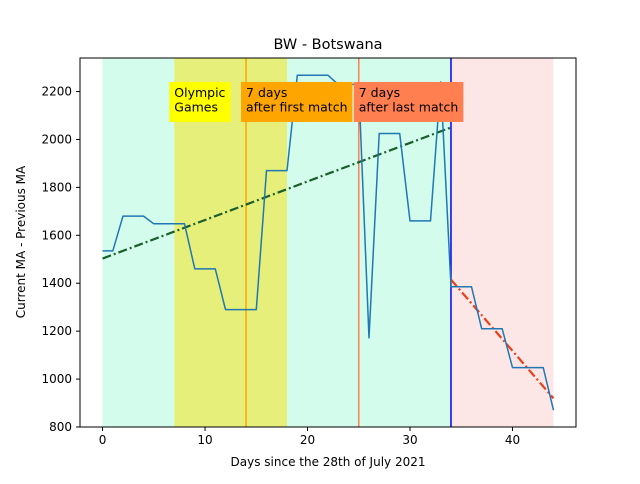  I want to click on x-tick-label: 30, so click(409, 440).